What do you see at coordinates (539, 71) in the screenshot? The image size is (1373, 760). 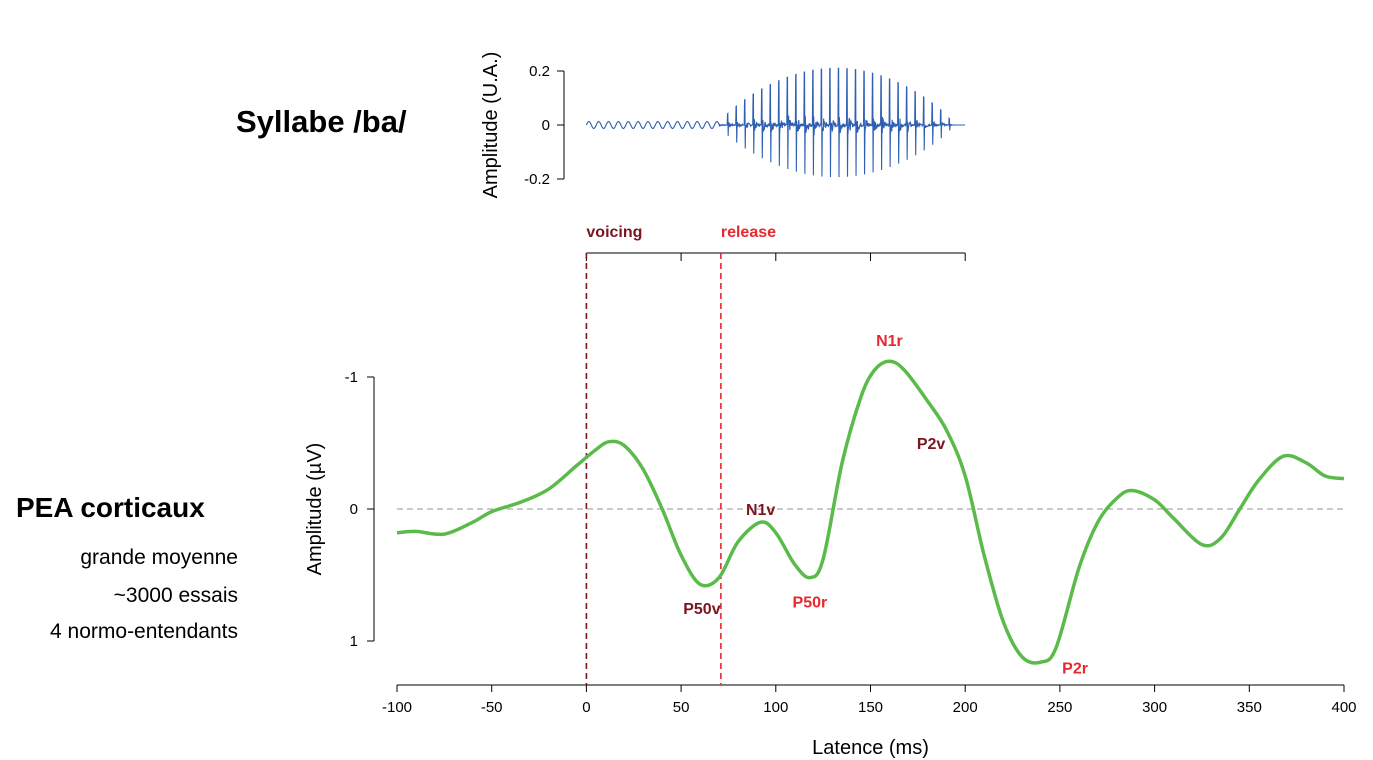 I see `wave-y-tick-label: 0.2` at bounding box center [539, 71].